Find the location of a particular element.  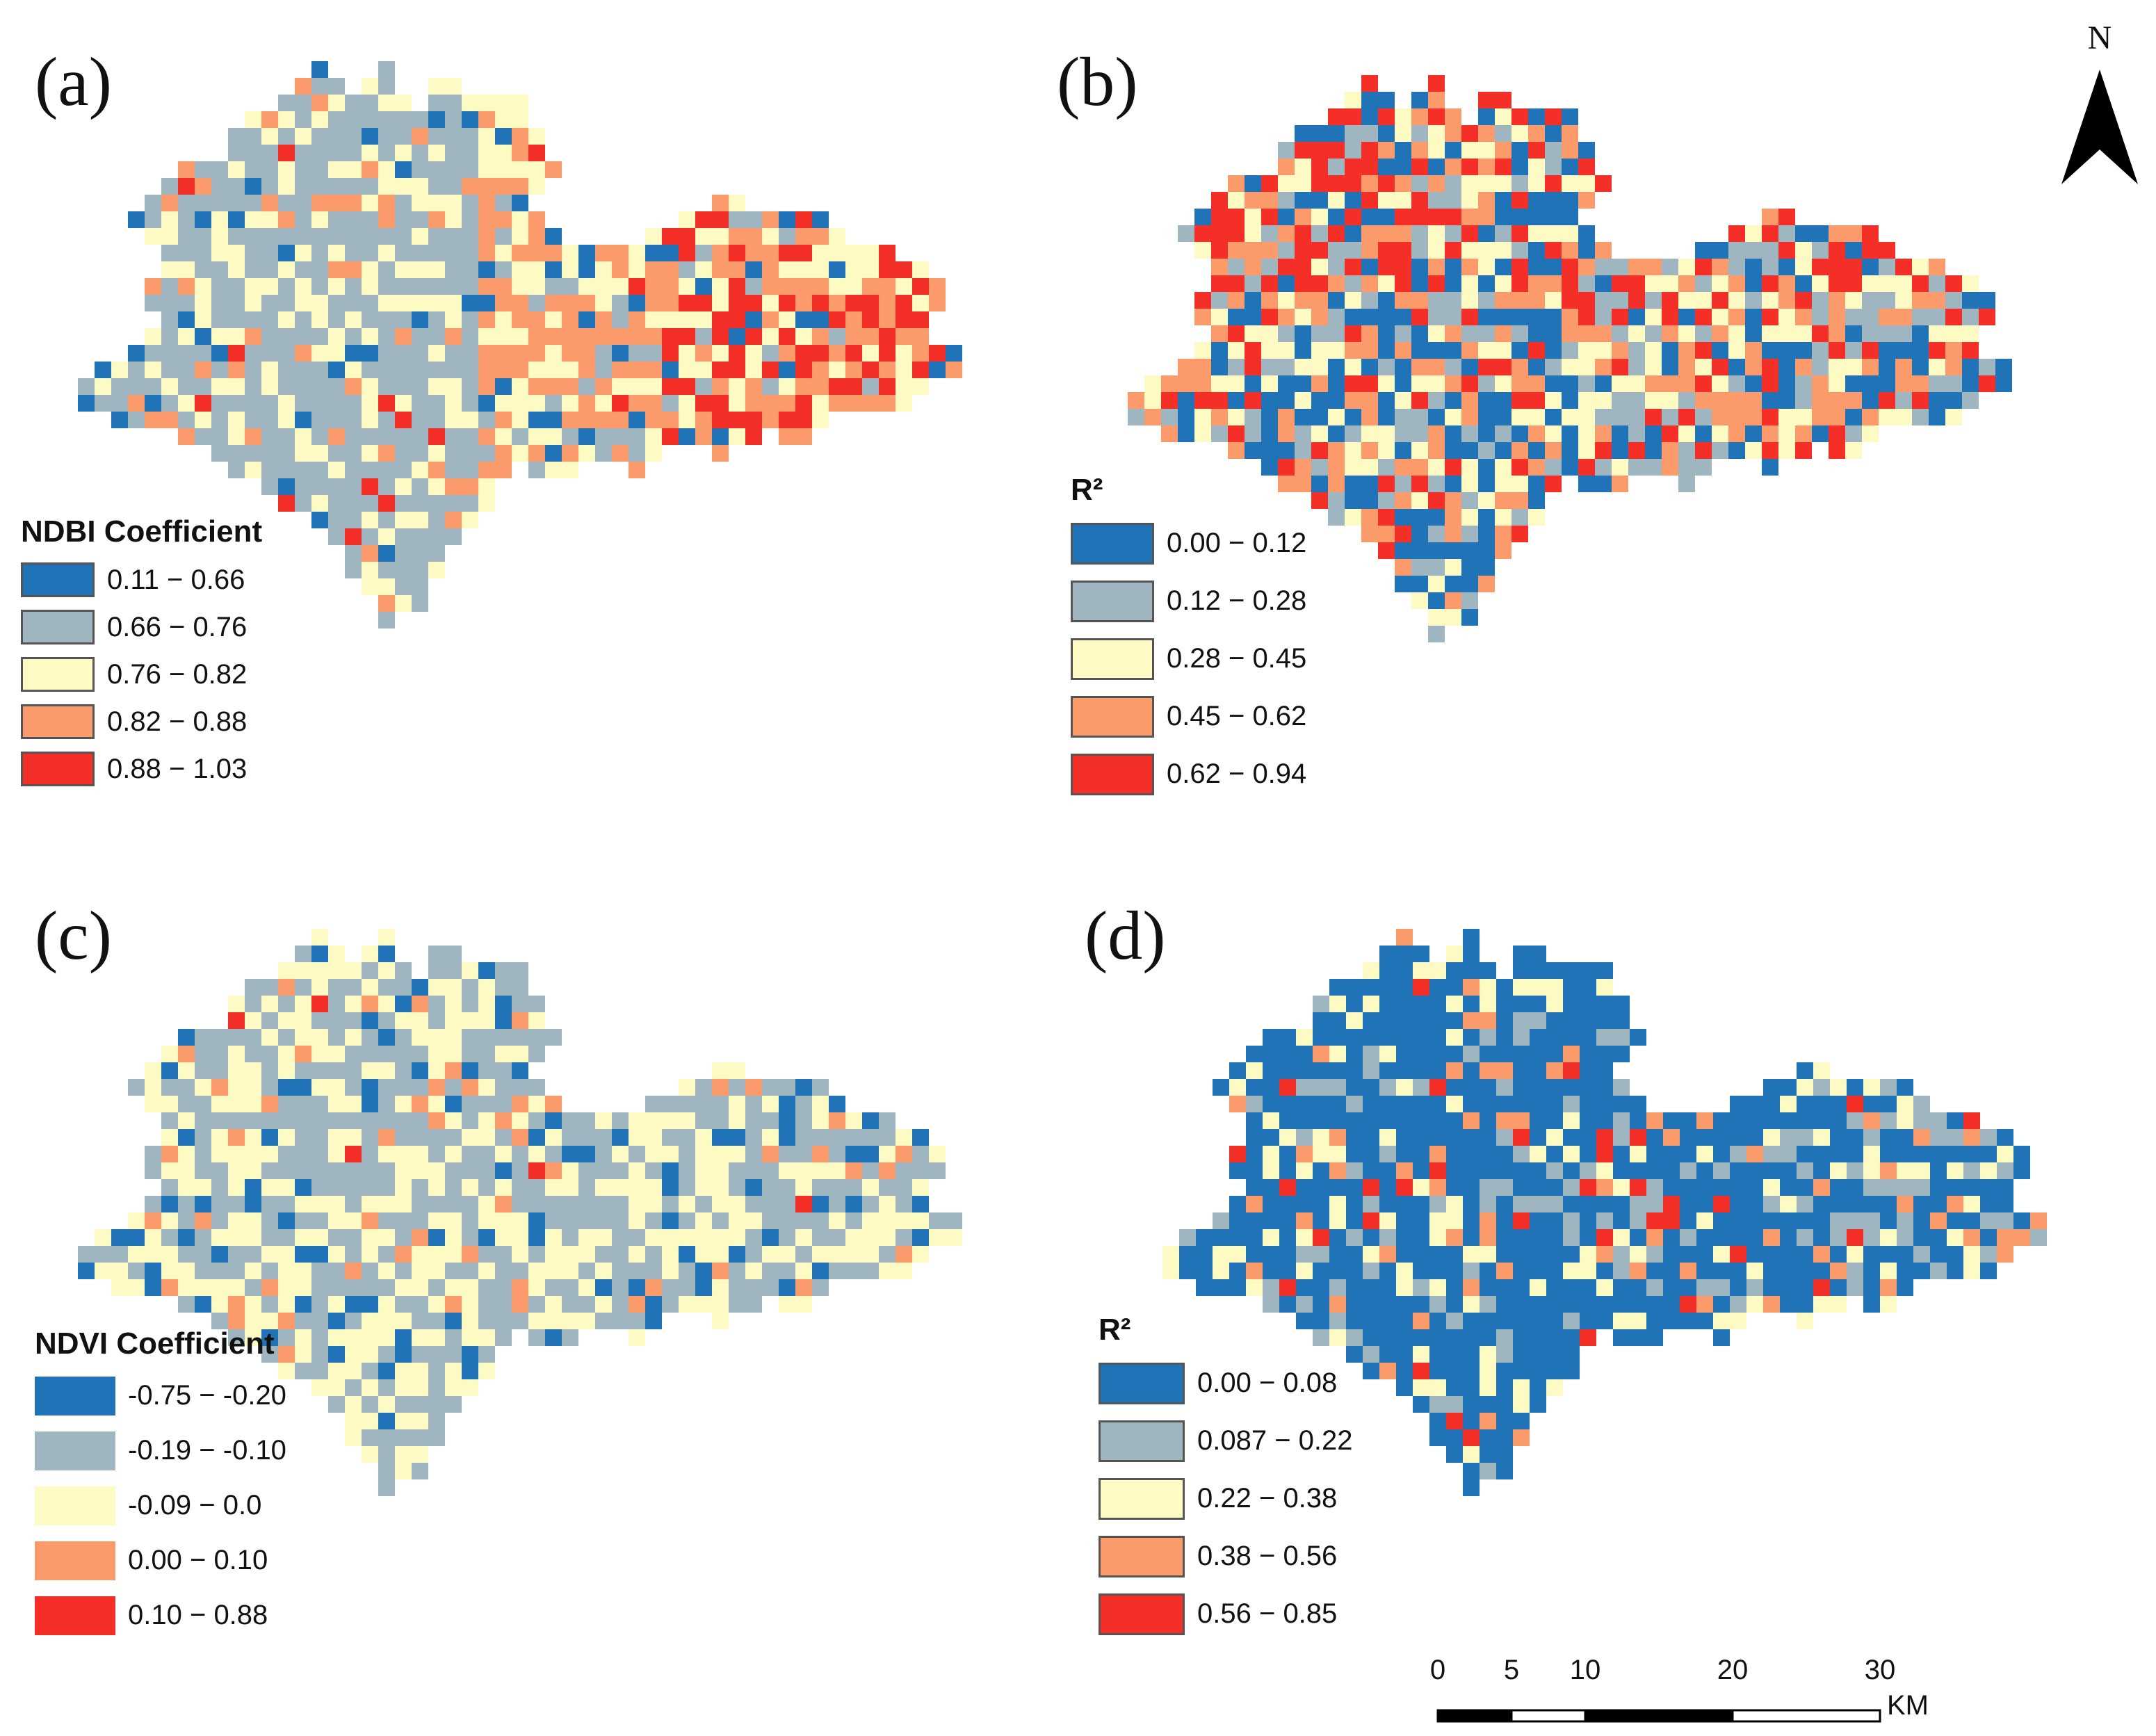

legend-row: 0.00 − 0.10 is located at coordinates (160, 1560).